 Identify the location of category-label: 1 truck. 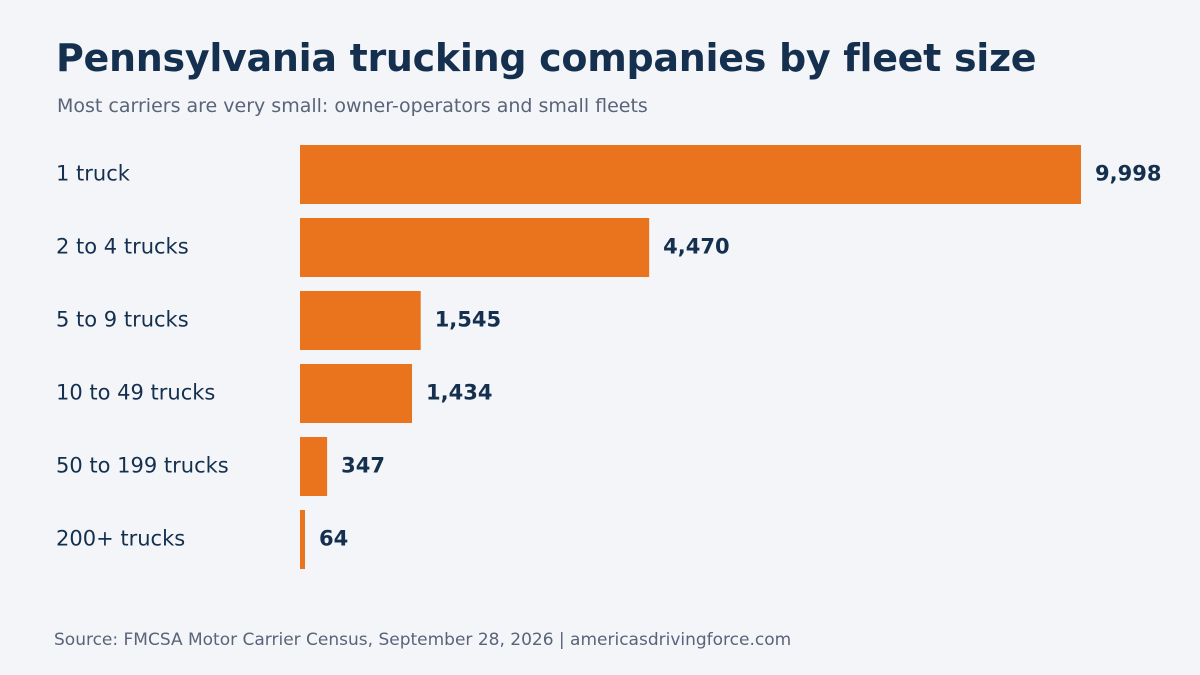
(93, 174).